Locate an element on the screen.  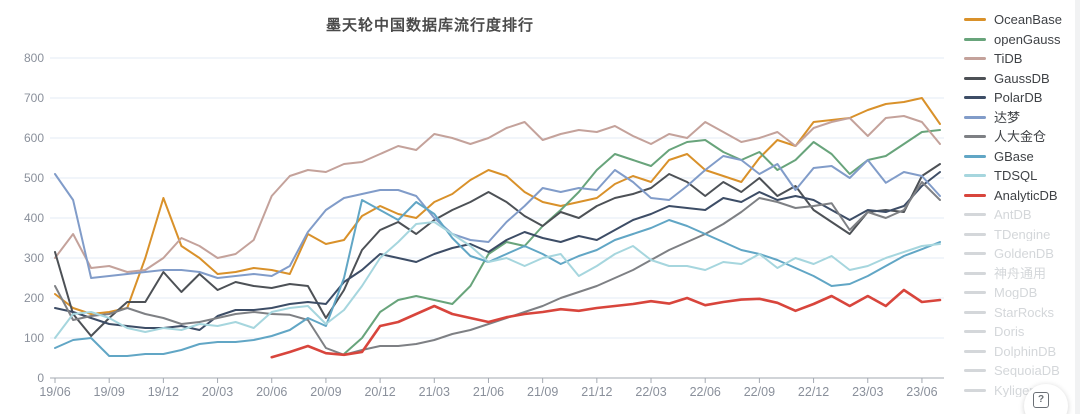
legend-label: TDengine is located at coordinates (1022, 234).